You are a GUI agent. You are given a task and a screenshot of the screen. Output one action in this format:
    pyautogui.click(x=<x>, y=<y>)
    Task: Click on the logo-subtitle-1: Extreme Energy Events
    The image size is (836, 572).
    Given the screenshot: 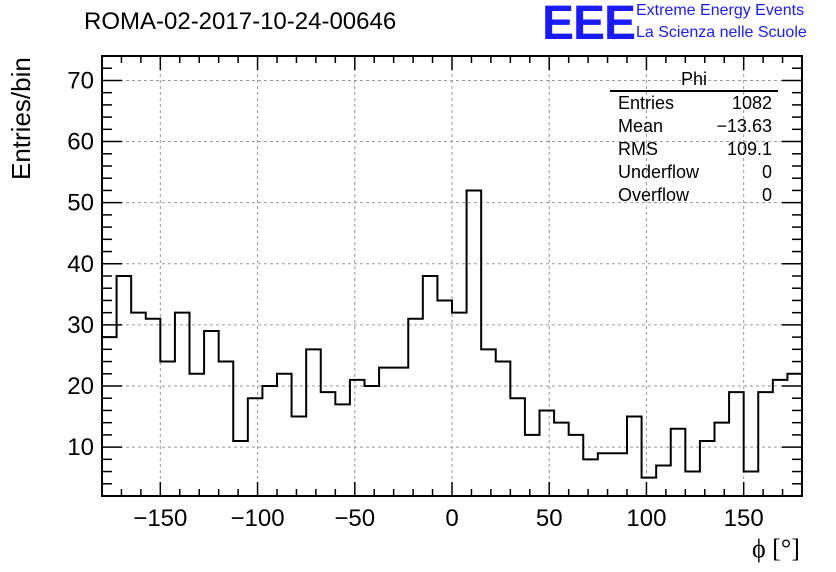 What is the action you would take?
    pyautogui.click(x=720, y=10)
    